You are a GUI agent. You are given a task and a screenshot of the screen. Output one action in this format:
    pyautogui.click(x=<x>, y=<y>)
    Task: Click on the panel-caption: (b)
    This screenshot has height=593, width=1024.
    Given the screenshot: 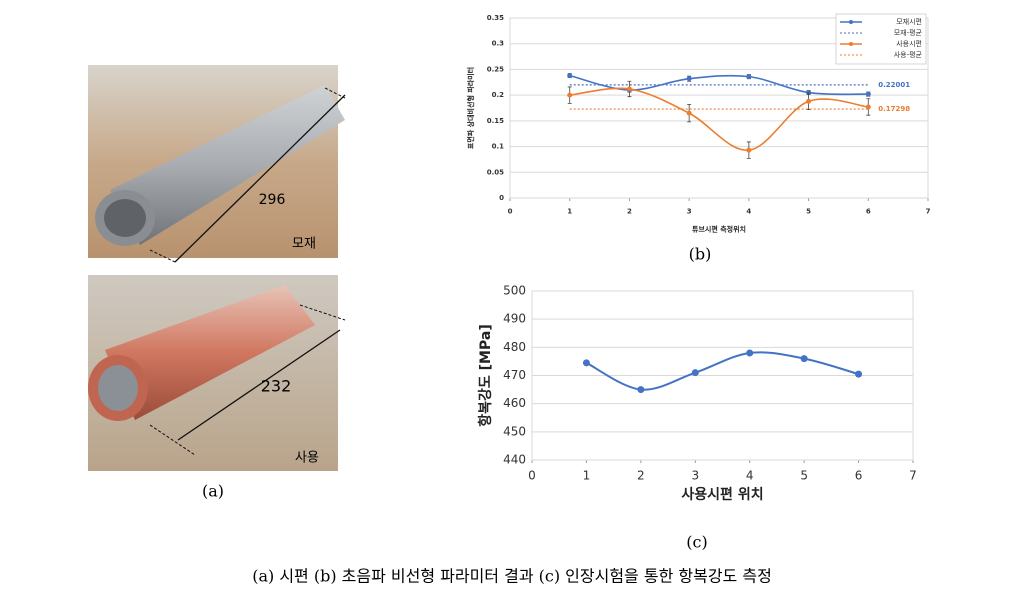 What is the action you would take?
    pyautogui.click(x=700, y=254)
    